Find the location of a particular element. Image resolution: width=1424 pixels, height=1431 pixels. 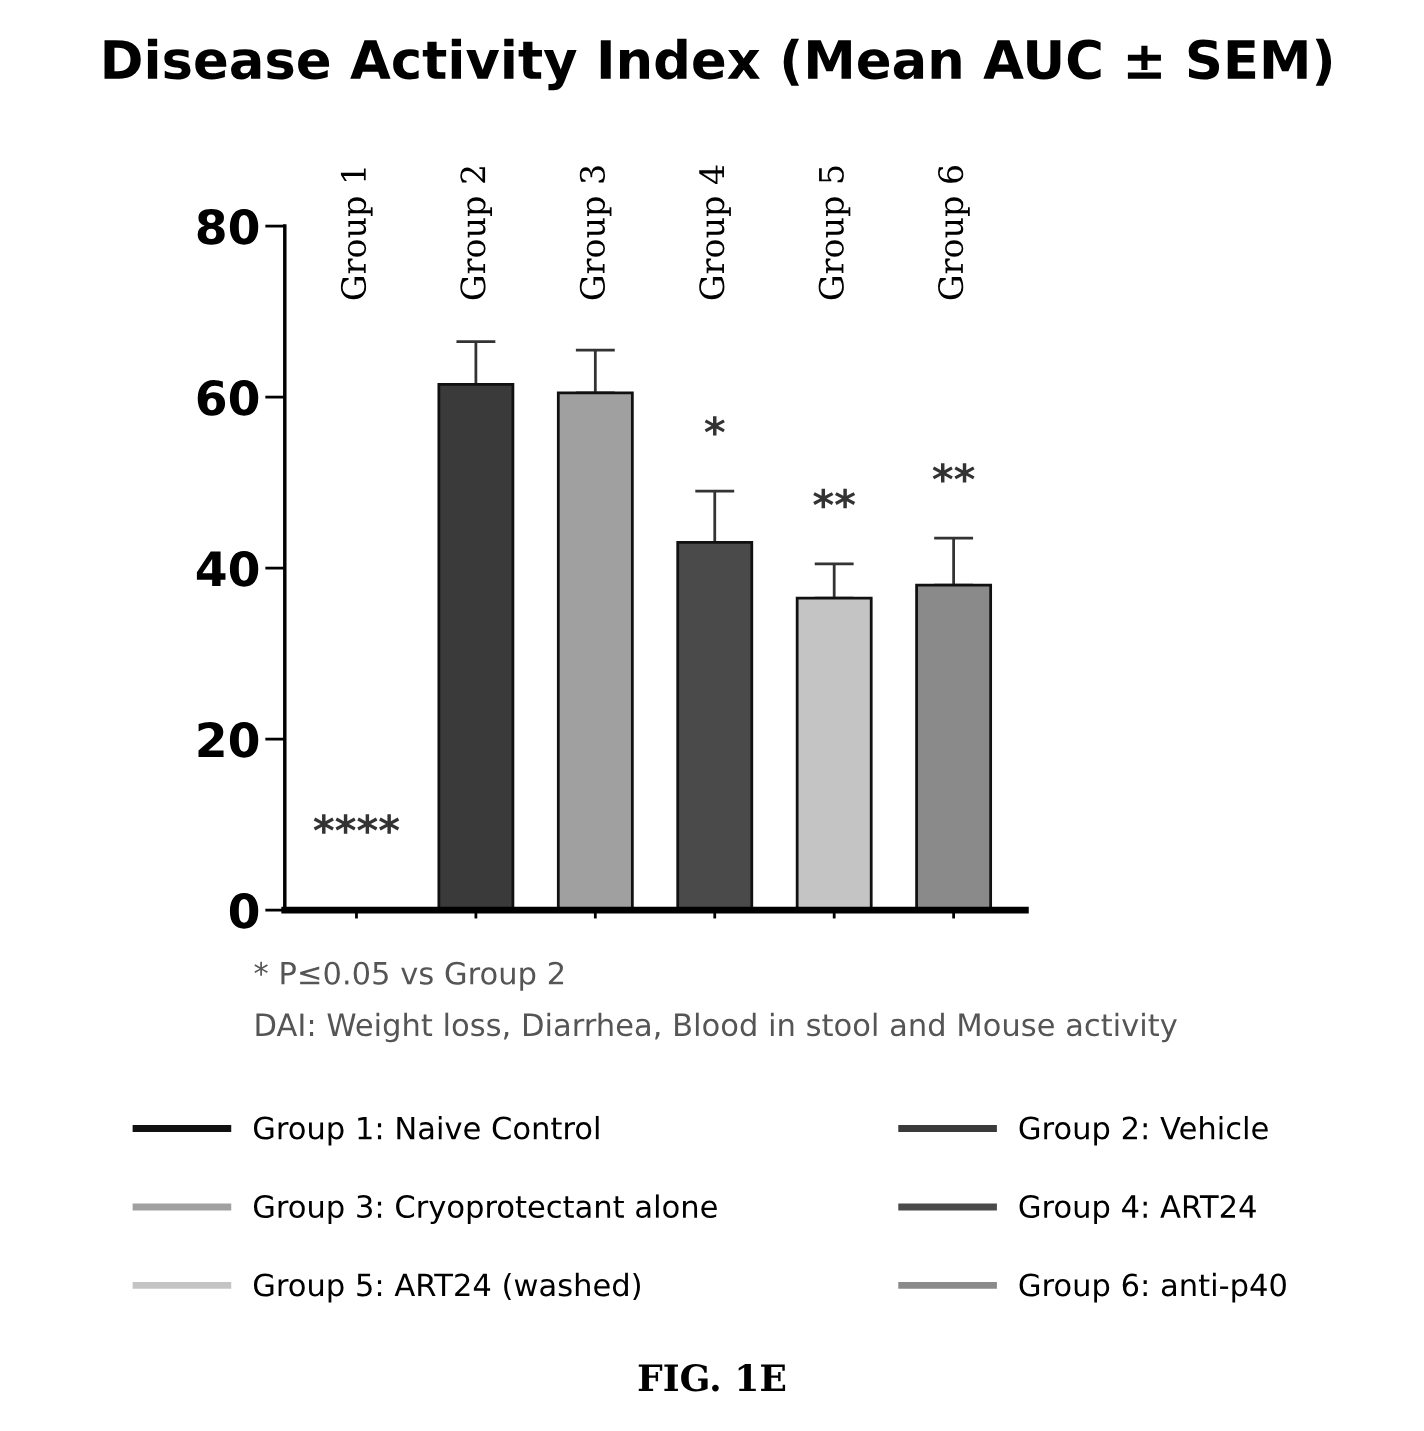

chart-title: Disease Activity Index (Mean AUC ± SEM) is located at coordinates (718, 64).